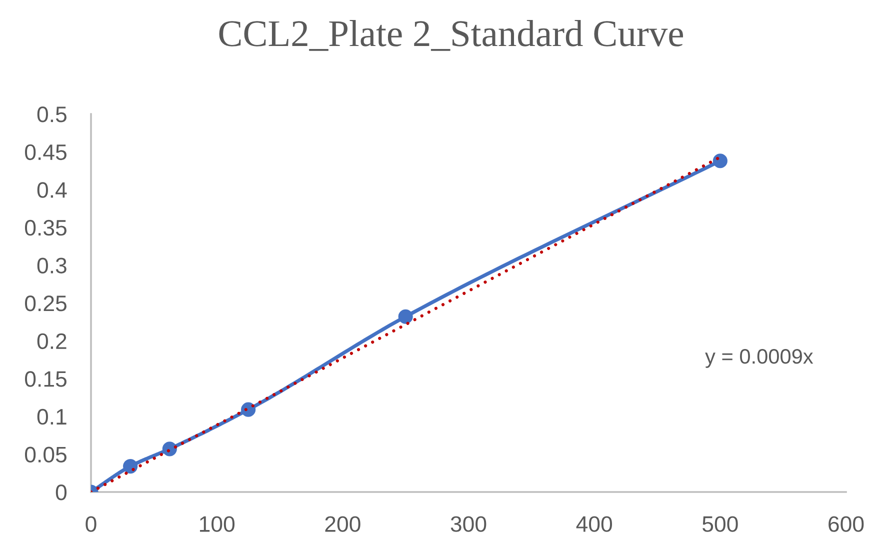  What do you see at coordinates (52, 190) in the screenshot?
I see `y-tick-label: 0.4` at bounding box center [52, 190].